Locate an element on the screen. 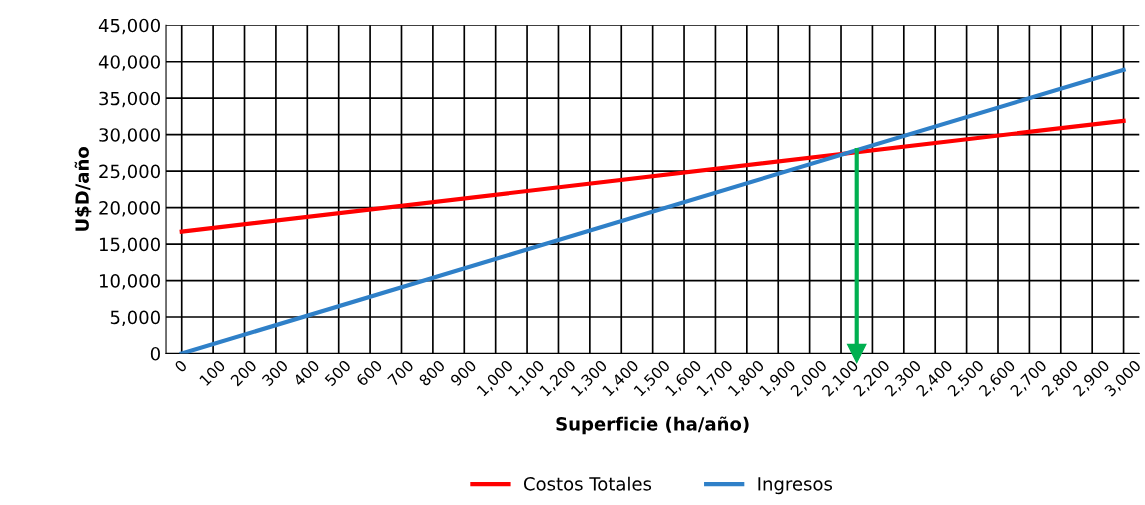  x-tick-label: 300 is located at coordinates (275, 373).